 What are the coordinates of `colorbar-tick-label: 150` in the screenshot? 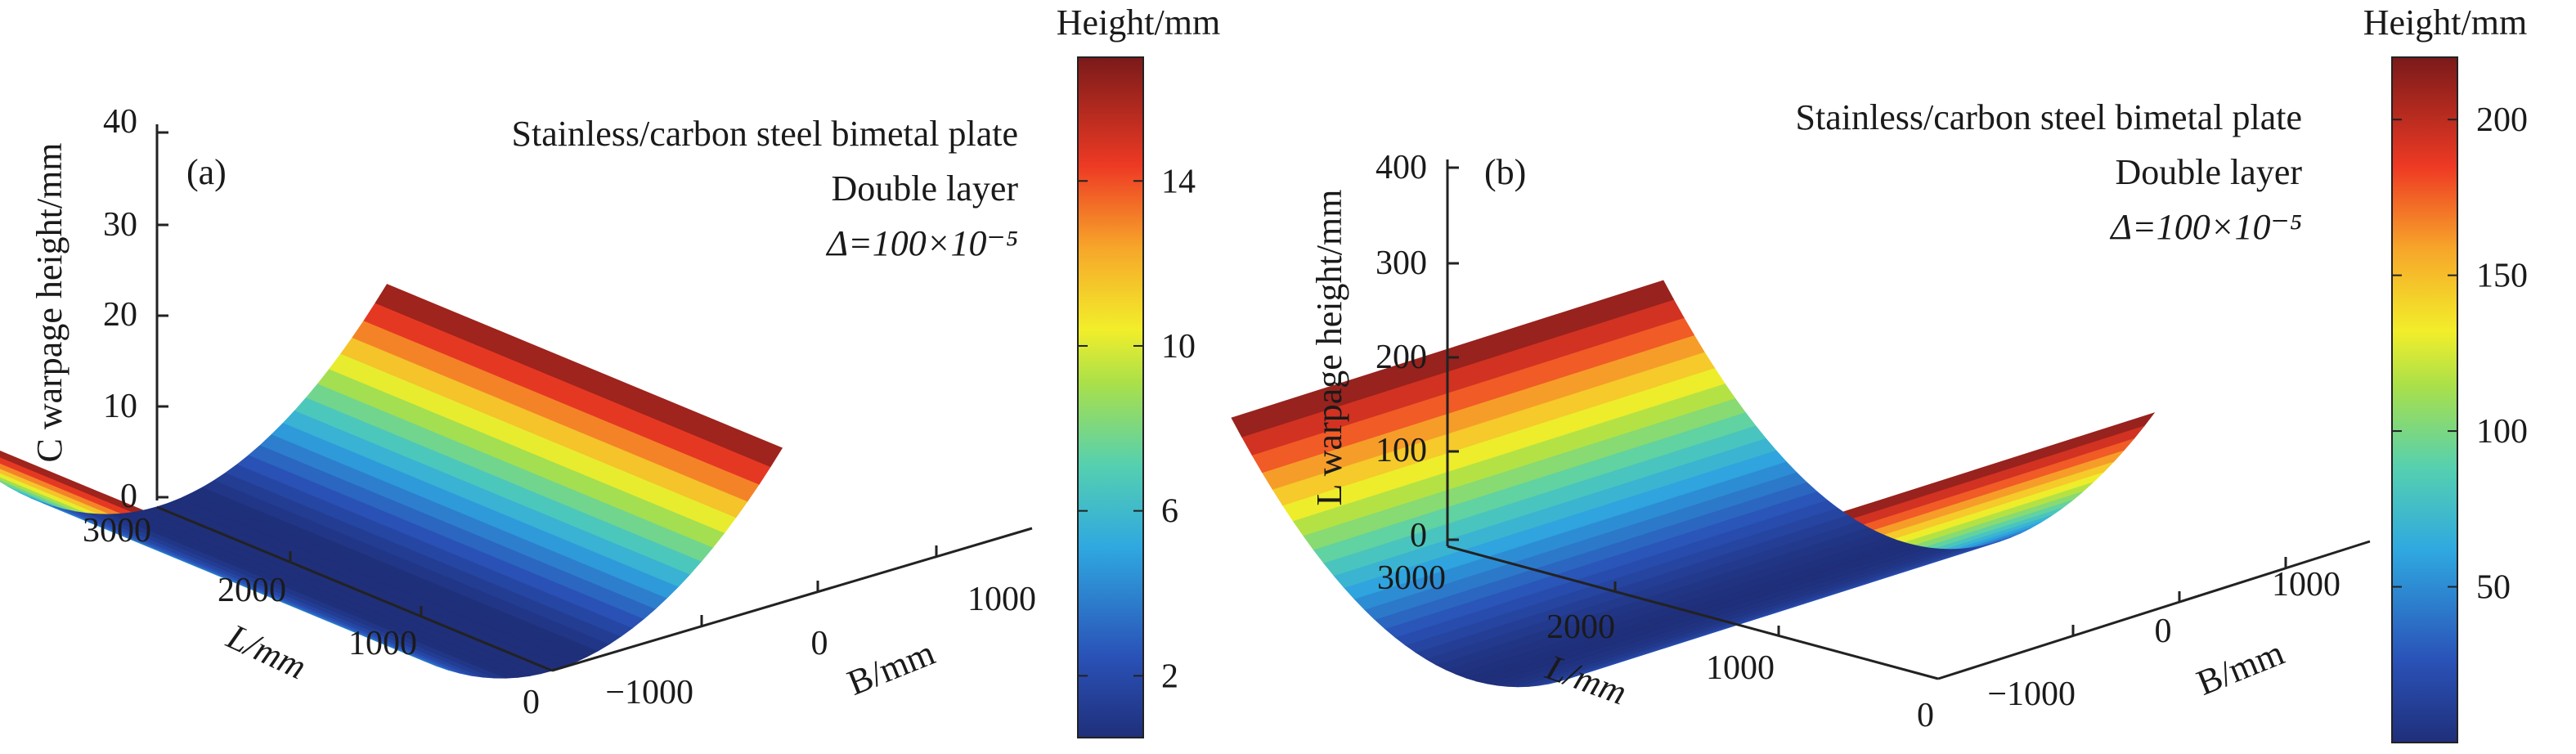 It's located at (2502, 276).